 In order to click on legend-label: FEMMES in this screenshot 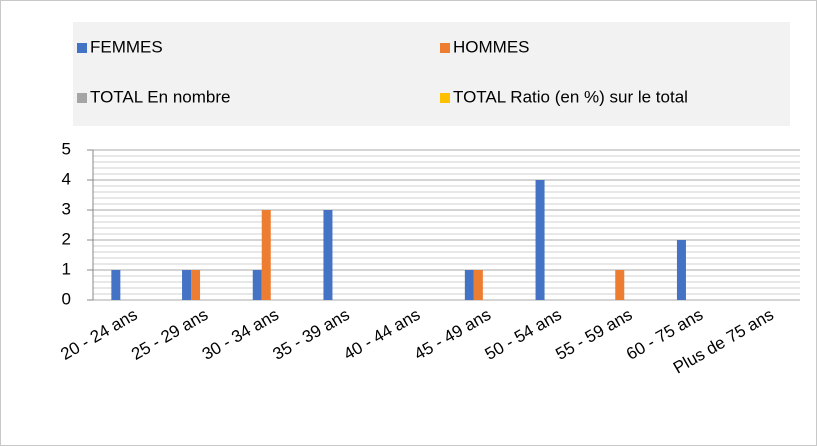, I will do `click(126, 46)`.